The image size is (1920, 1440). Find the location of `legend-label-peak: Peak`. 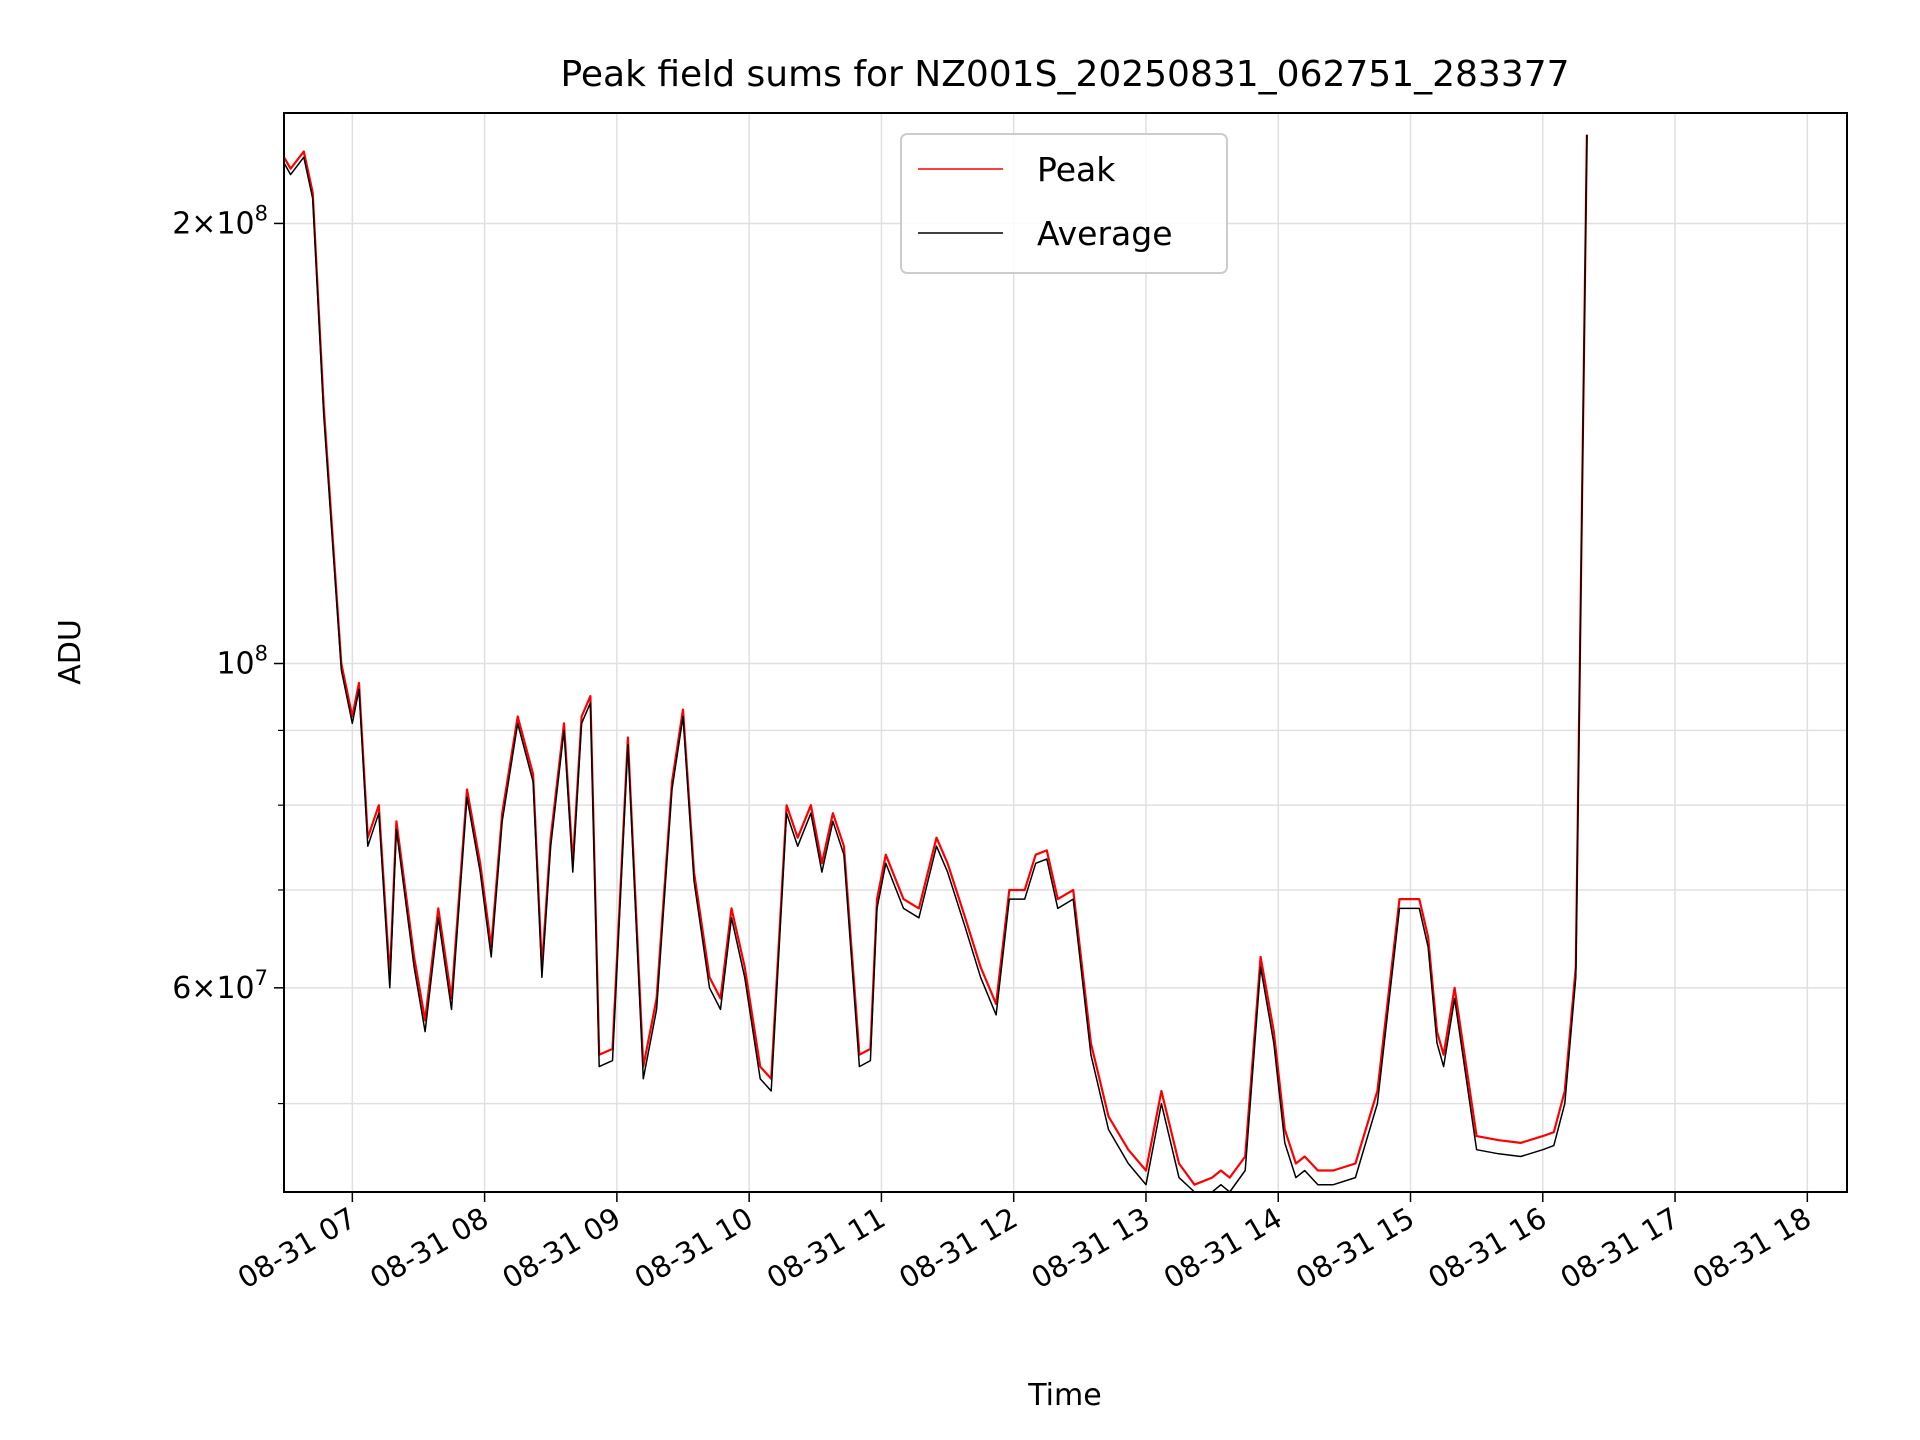

legend-label-peak: Peak is located at coordinates (1076, 169).